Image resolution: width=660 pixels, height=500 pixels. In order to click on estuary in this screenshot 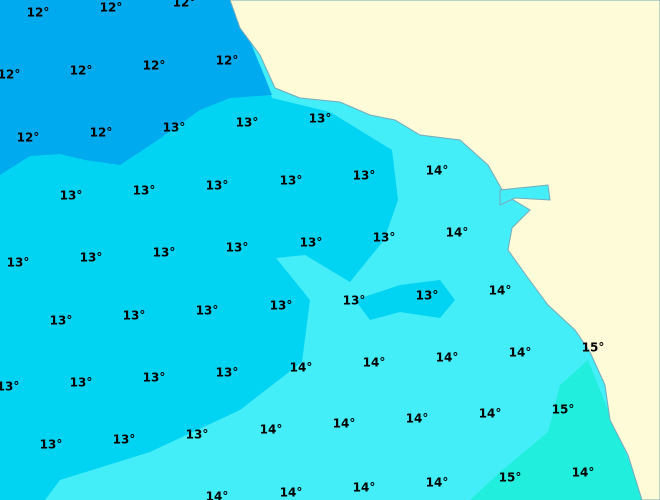, I will do `click(525, 195)`.